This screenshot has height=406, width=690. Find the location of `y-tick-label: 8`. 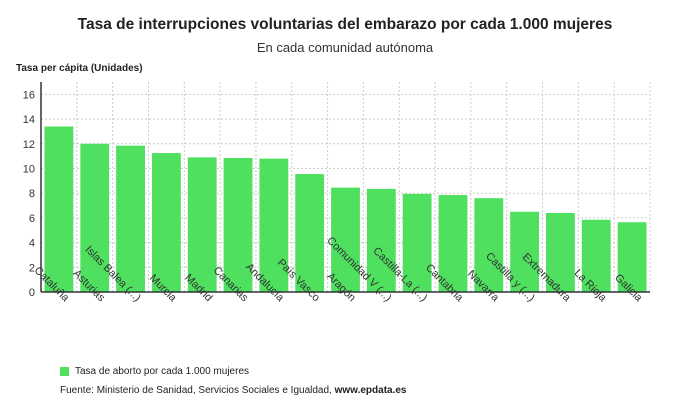

y-tick-label: 8 is located at coordinates (32, 194).